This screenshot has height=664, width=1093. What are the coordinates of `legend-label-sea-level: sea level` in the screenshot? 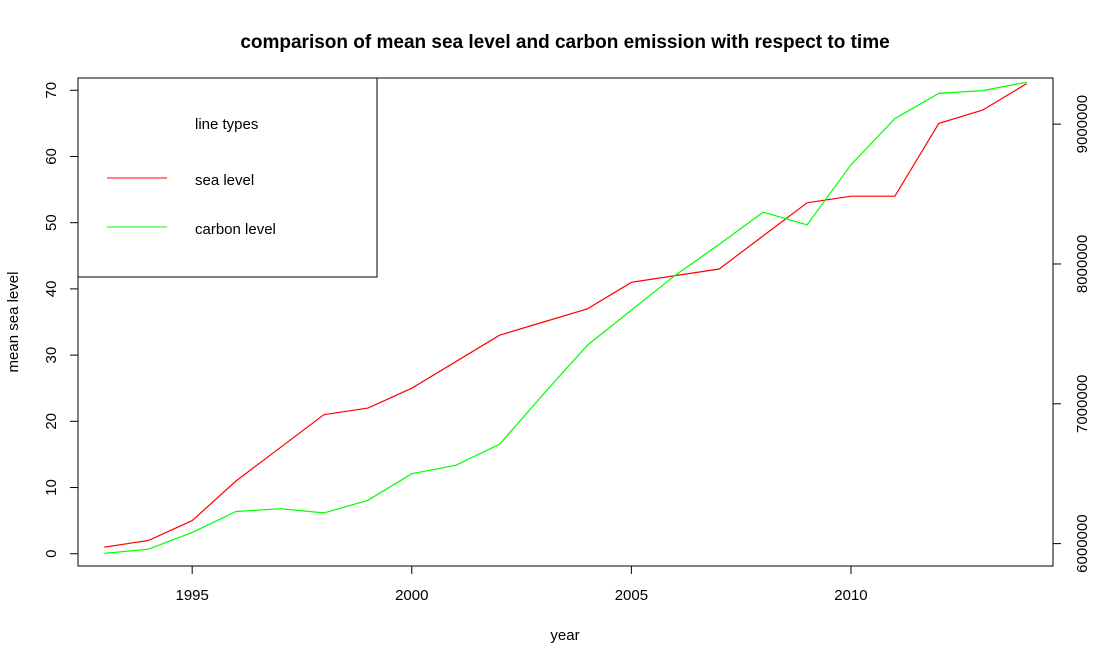 It's located at (224, 180).